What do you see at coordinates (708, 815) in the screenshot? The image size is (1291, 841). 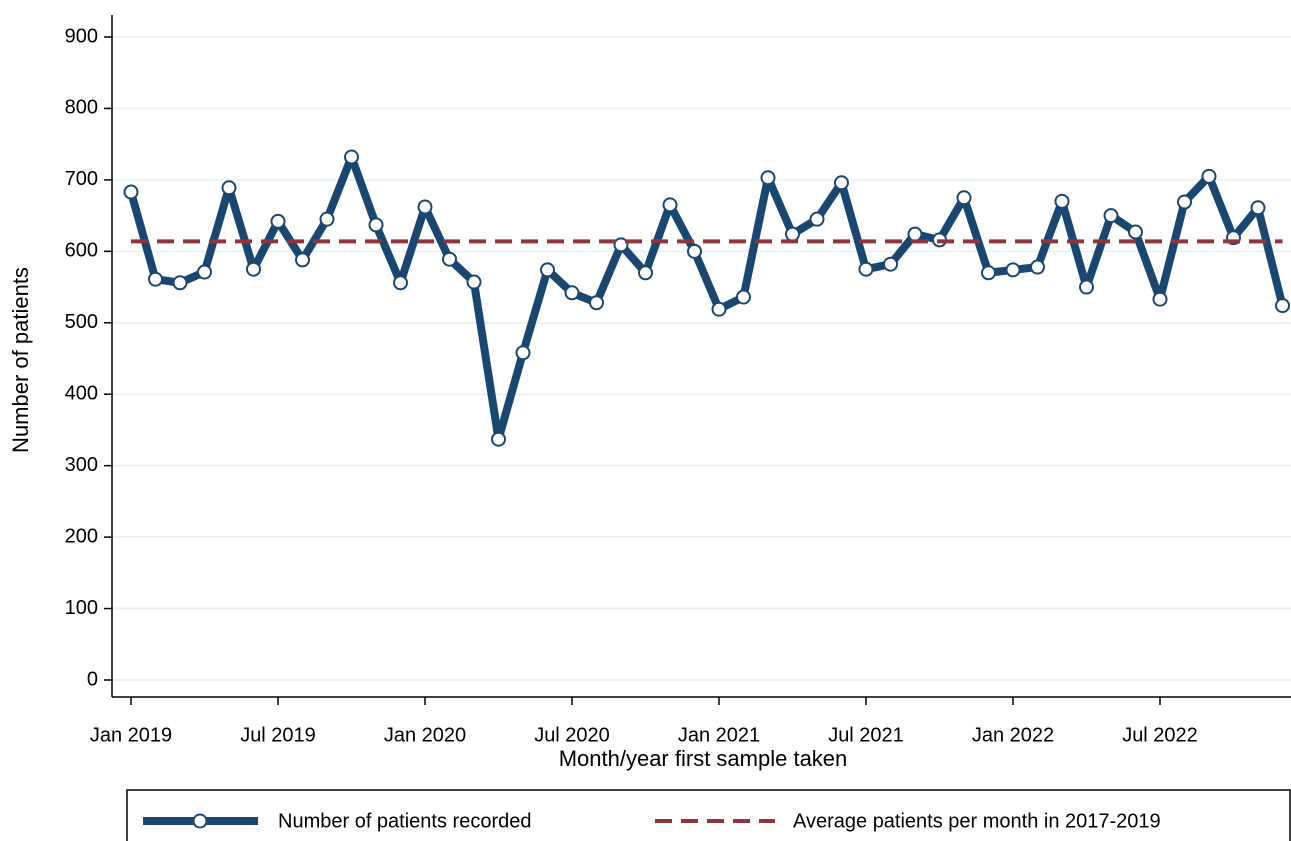 I see `legend-box` at bounding box center [708, 815].